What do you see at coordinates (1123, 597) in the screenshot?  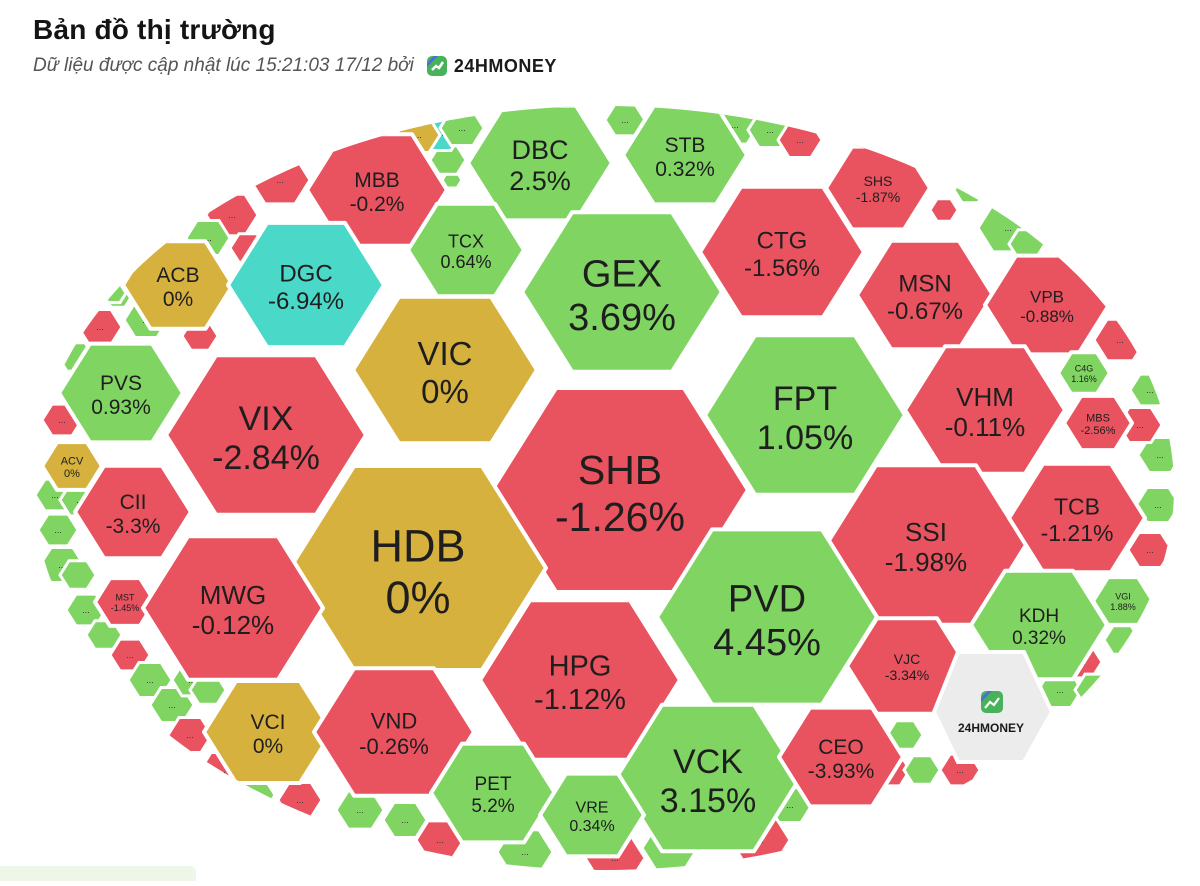 I see `stock-code: VGI` at bounding box center [1123, 597].